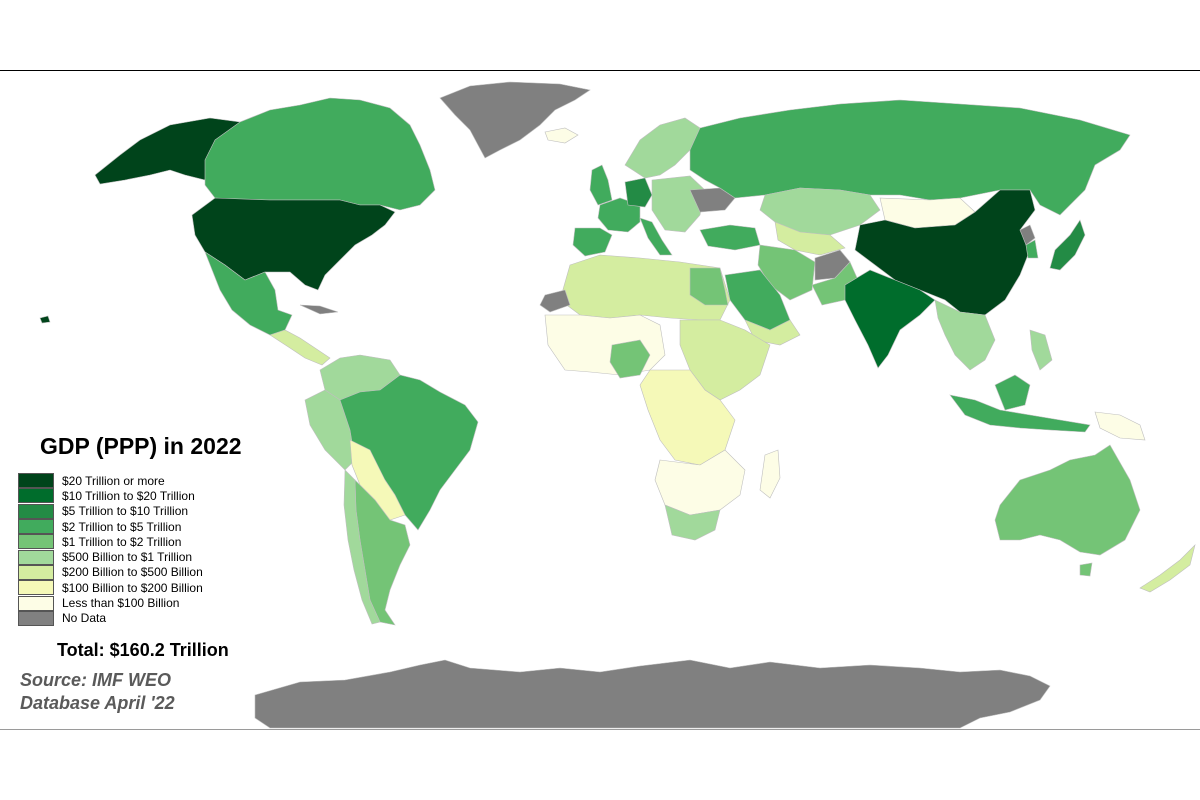 The height and width of the screenshot is (800, 1200). Describe the element at coordinates (638, 192) in the screenshot. I see `region-germany` at that location.